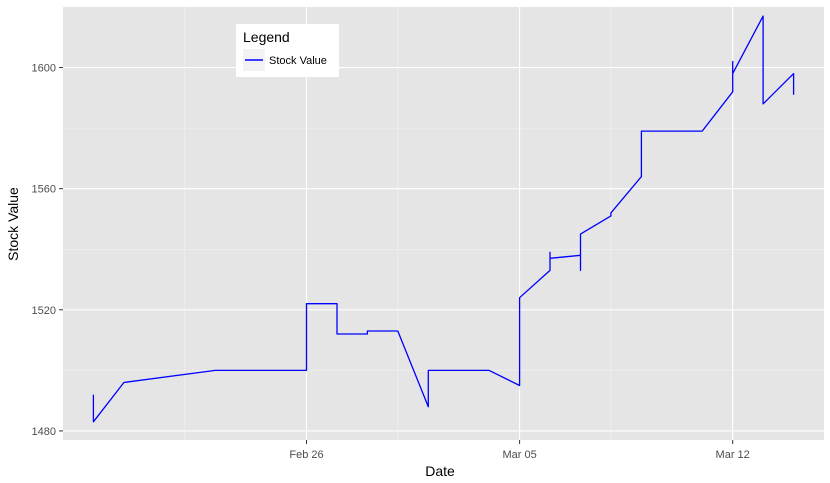 The image size is (830, 483). Describe the element at coordinates (287, 50) in the screenshot. I see `legend: Legend Stock Value` at that location.